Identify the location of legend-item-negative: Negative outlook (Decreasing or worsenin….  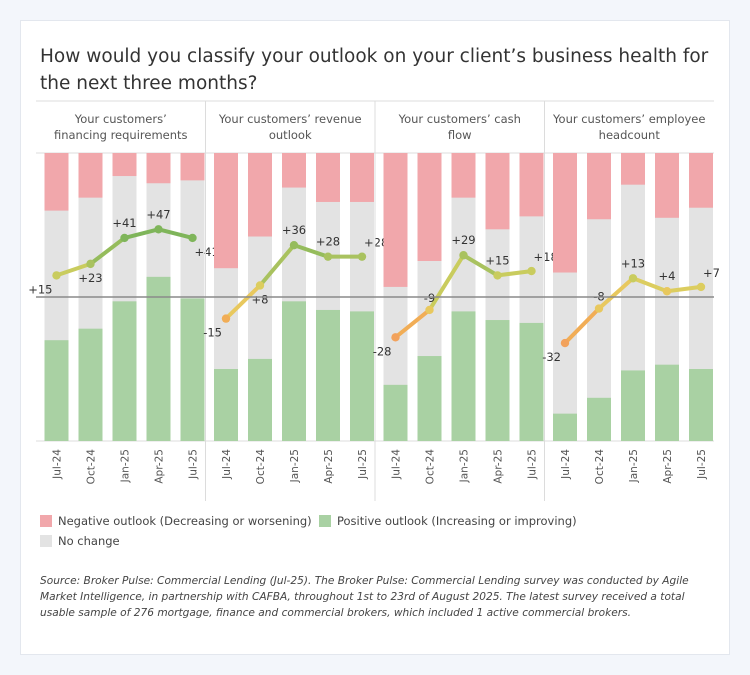
(176, 521).